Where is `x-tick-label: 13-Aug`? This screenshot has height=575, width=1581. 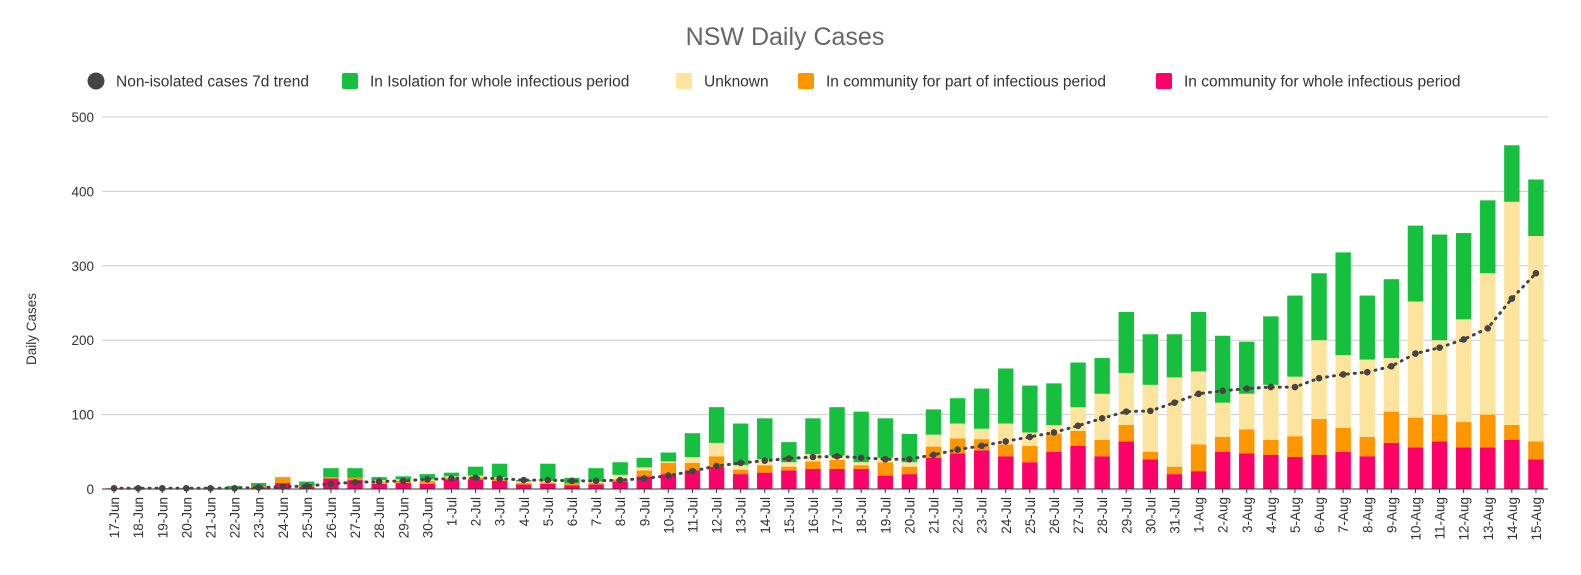 x-tick-label: 13-Aug is located at coordinates (1488, 519).